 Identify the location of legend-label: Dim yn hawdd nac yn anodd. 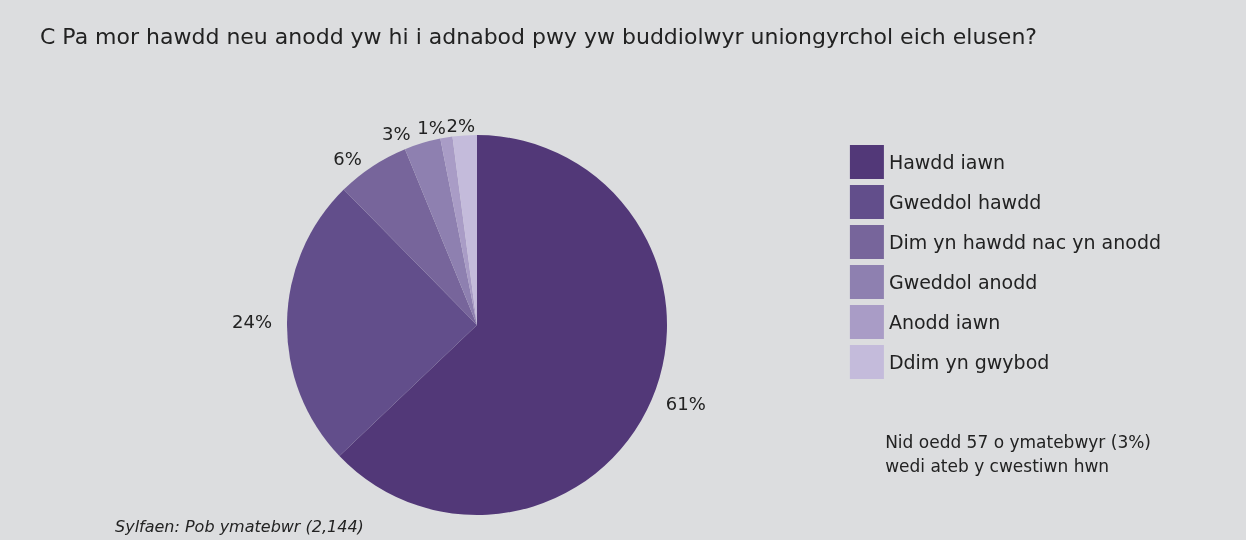
(1025, 242).